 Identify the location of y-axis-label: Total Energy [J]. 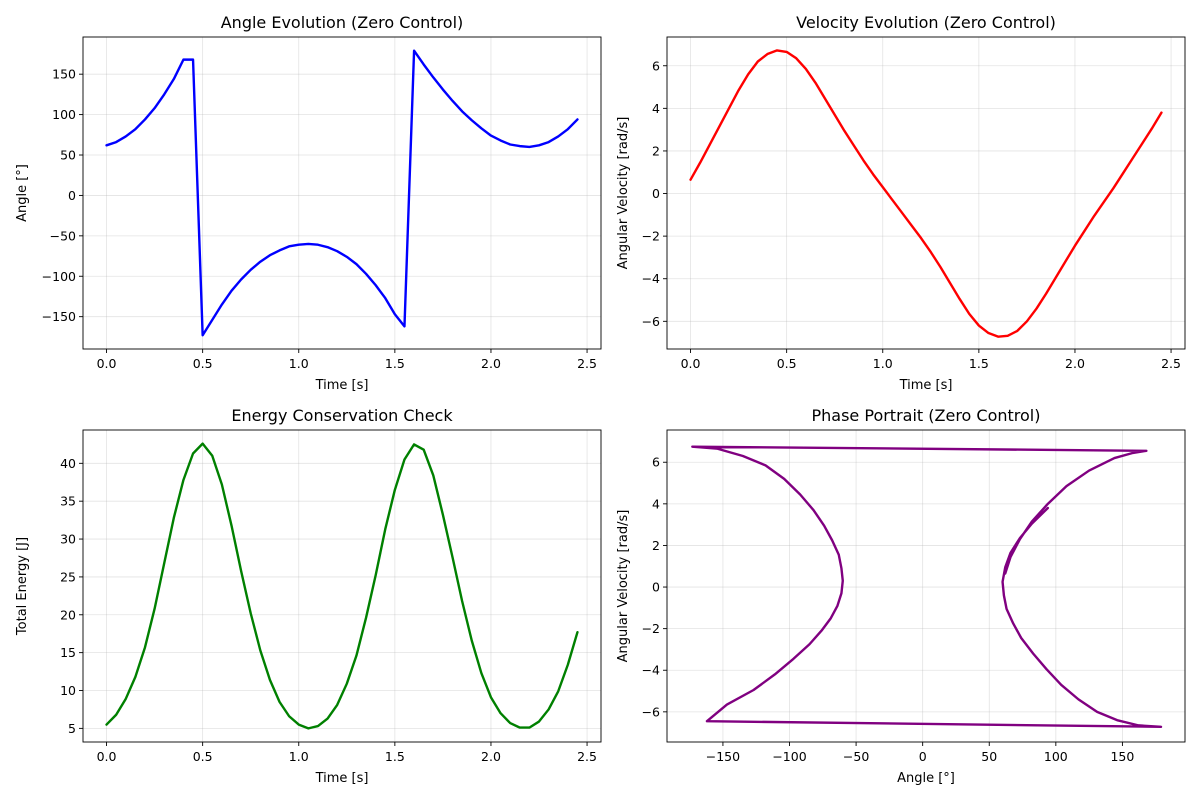
(22, 586).